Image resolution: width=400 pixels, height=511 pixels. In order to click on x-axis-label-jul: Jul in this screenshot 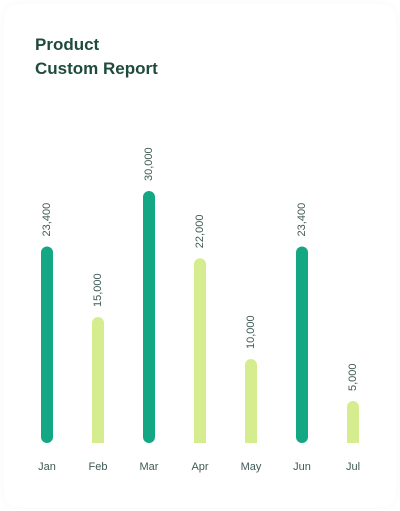, I will do `click(353, 467)`.